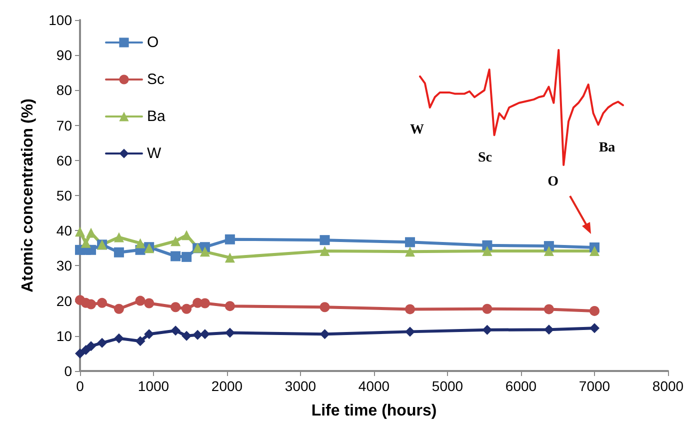 The image size is (690, 436). What do you see at coordinates (156, 116) in the screenshot?
I see `legend-label: Ba` at bounding box center [156, 116].